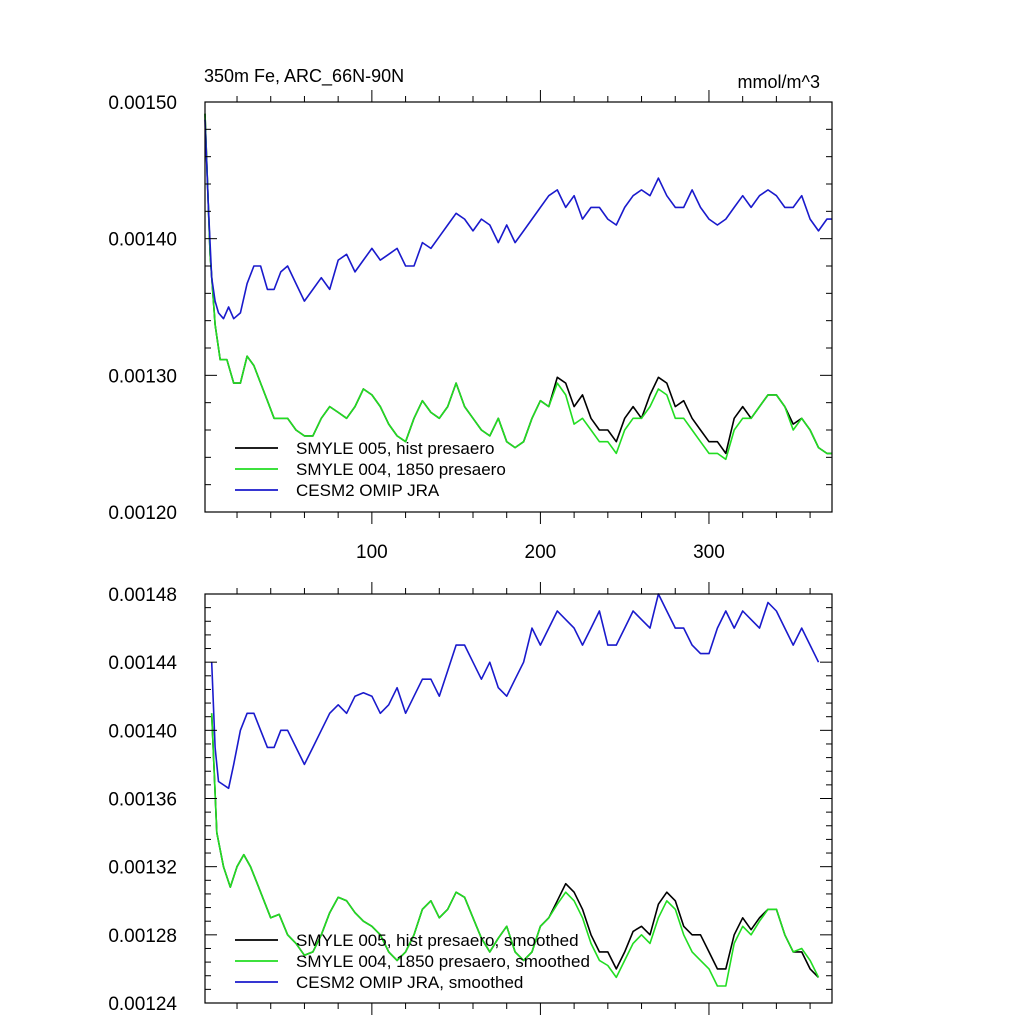 This screenshot has height=1024, width=1024. What do you see at coordinates (304, 76) in the screenshot?
I see `plot-title: 350m Fe, ARC_66N-90N` at bounding box center [304, 76].